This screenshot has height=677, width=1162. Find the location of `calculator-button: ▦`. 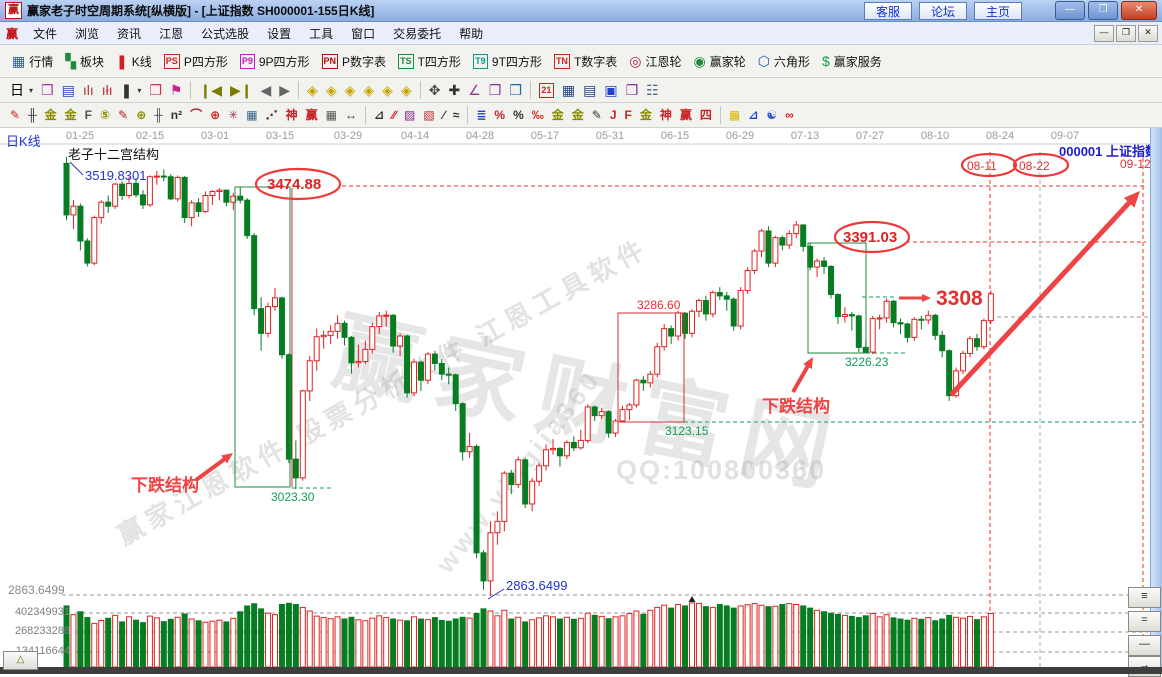

calculator-button: ▦ is located at coordinates (568, 90).